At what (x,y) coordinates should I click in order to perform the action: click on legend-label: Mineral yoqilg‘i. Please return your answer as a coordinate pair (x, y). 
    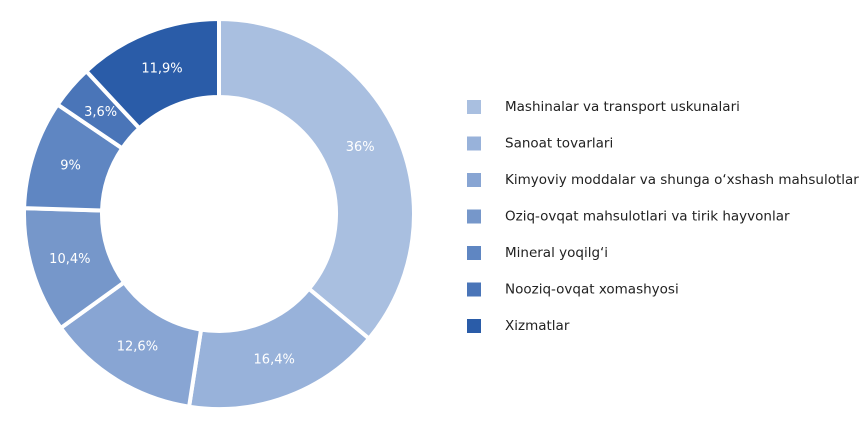
    Looking at the image, I should click on (556, 253).